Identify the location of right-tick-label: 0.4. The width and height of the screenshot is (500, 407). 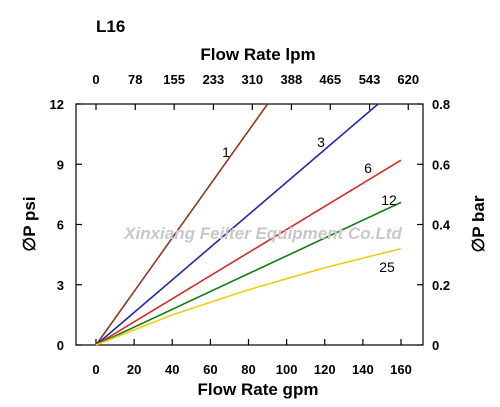
(441, 225).